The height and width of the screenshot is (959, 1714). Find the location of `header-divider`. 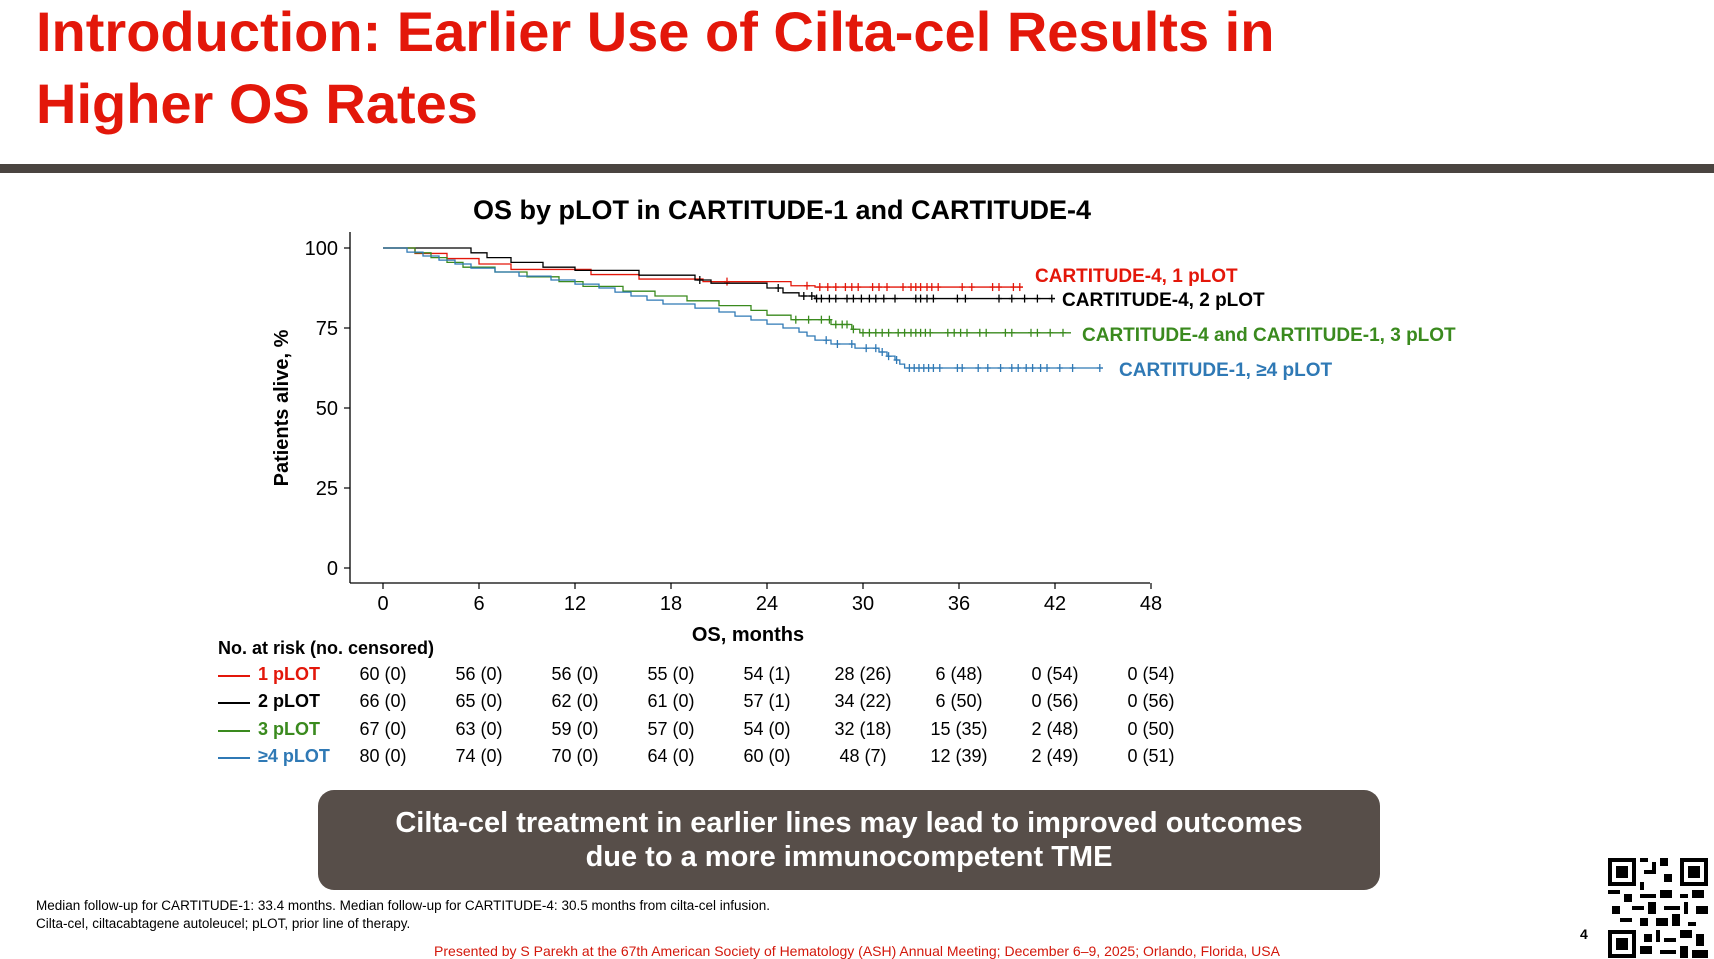

header-divider is located at coordinates (857, 168).